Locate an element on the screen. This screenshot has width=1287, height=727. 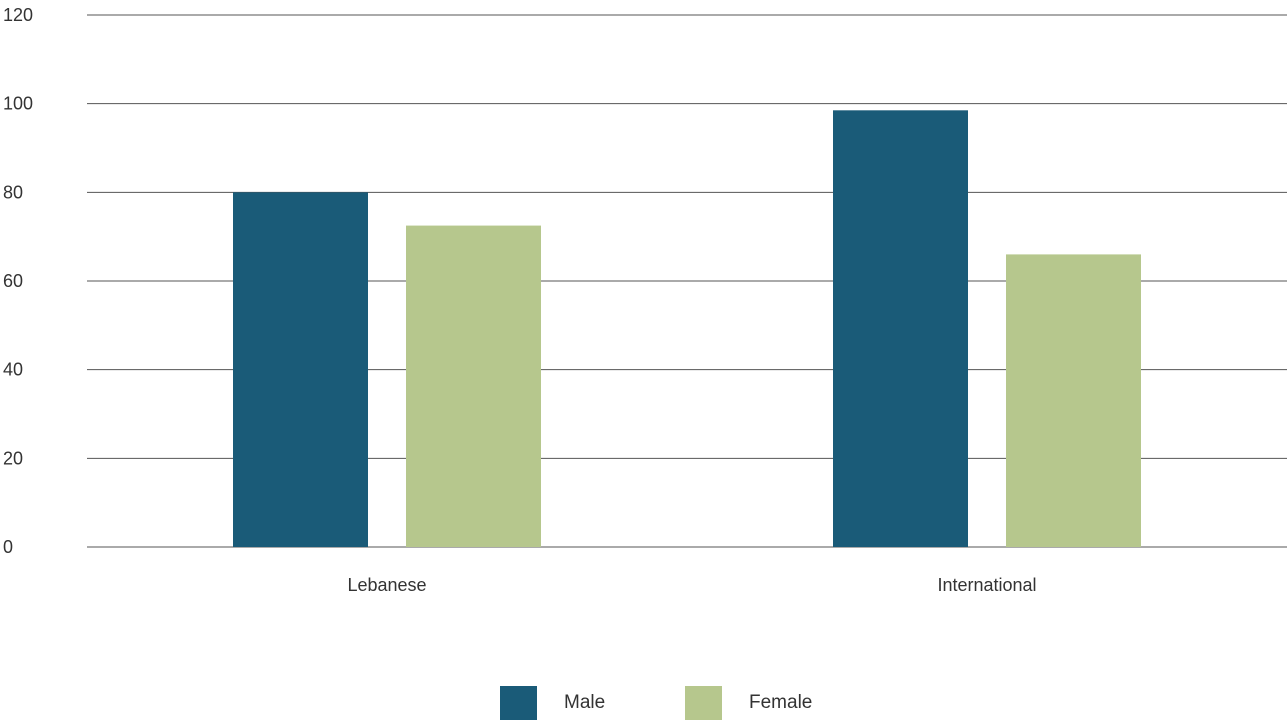
y-axis-tick-labels: 0 20 40 60 80 100 120 is located at coordinates (18, 281).